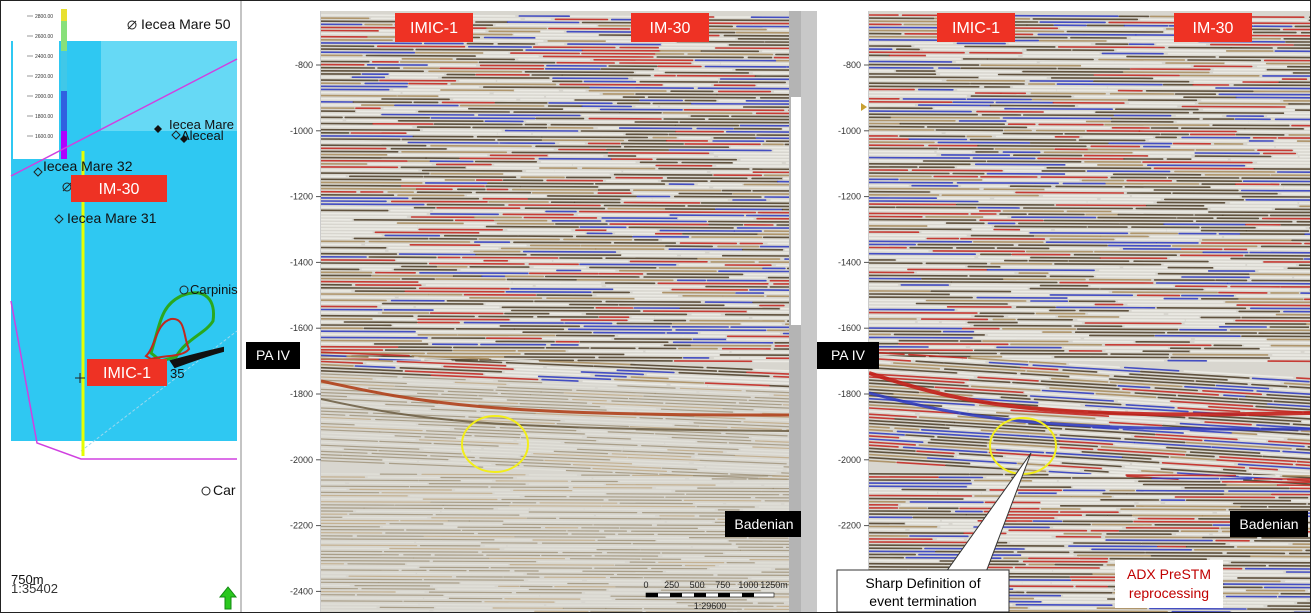 This screenshot has width=1313, height=615. Describe the element at coordinates (796, 211) in the screenshot. I see `left-scroll-thumb` at that location.